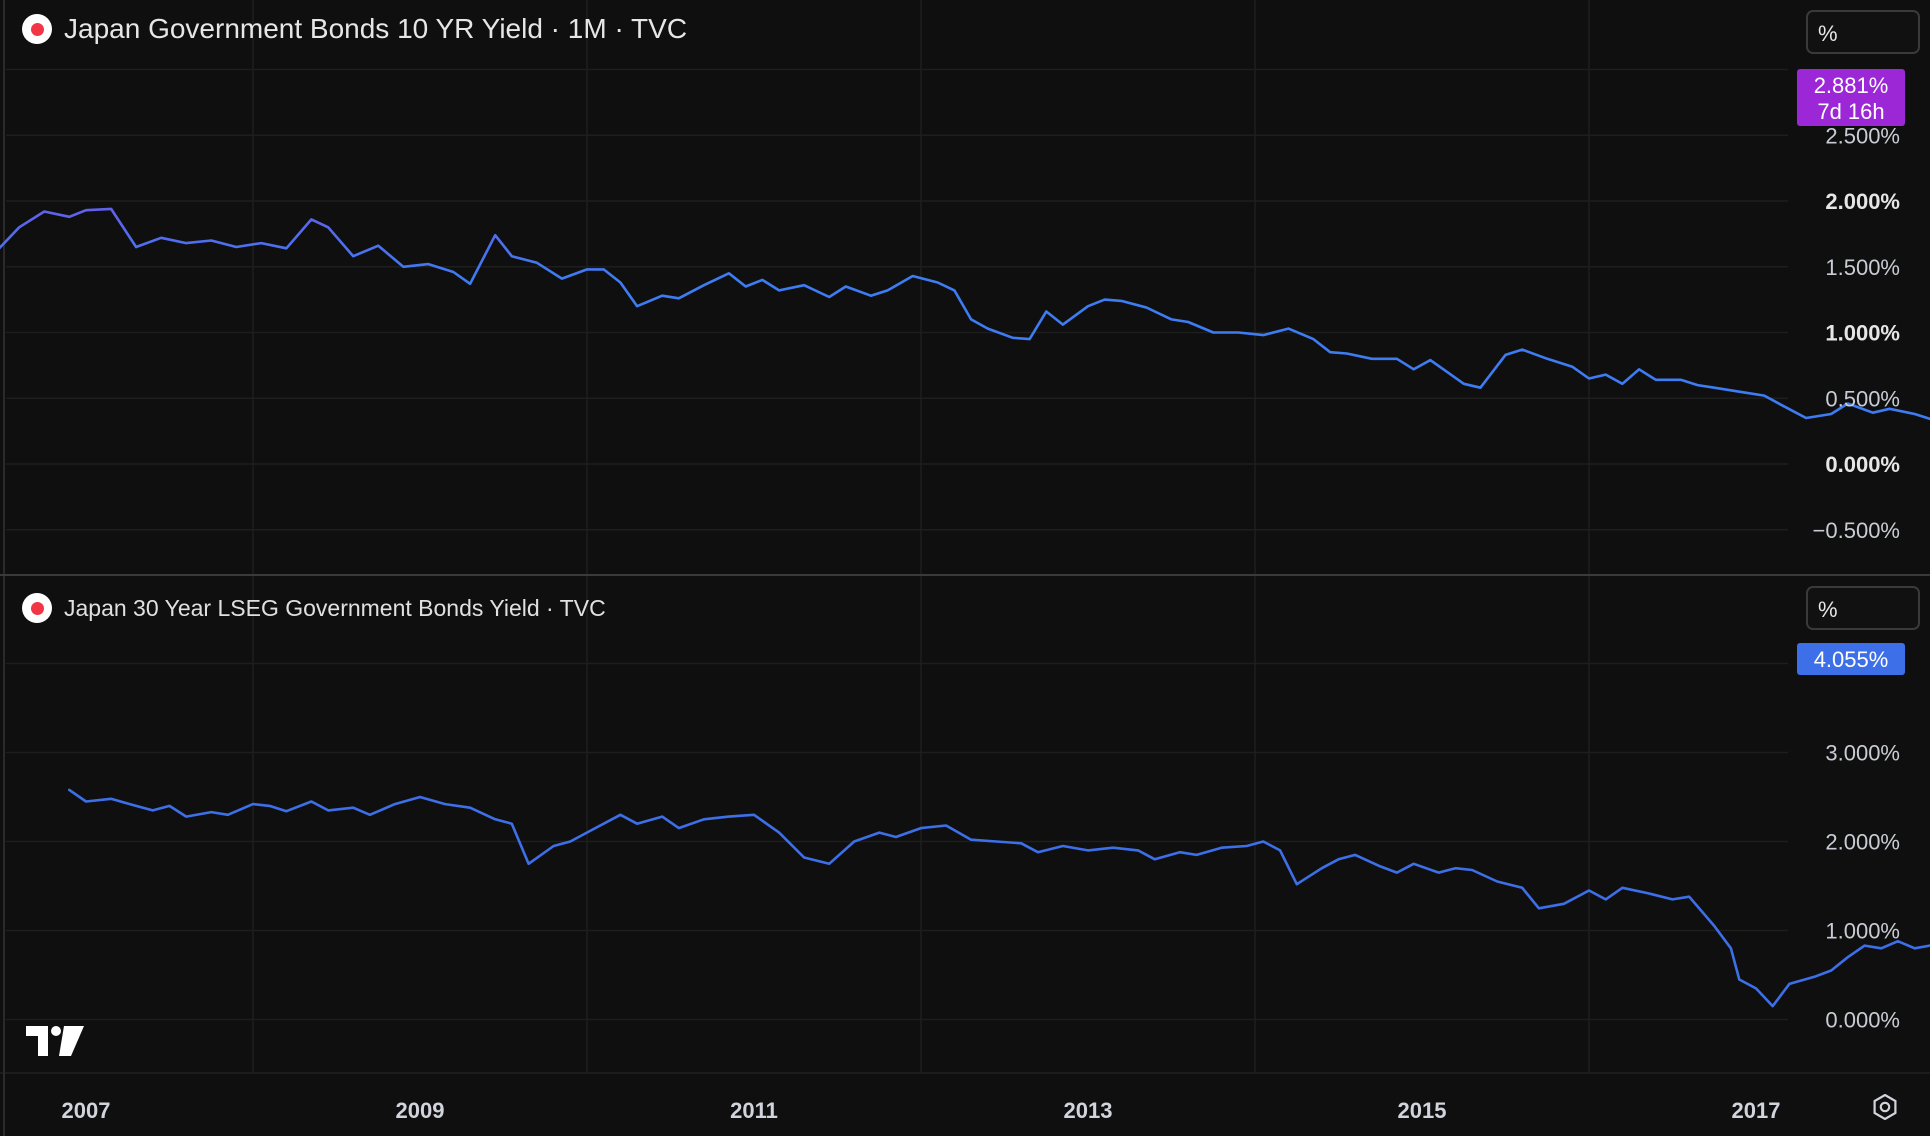 Image resolution: width=1930 pixels, height=1136 pixels. I want to click on x-tick-label: 2007, so click(86, 1110).